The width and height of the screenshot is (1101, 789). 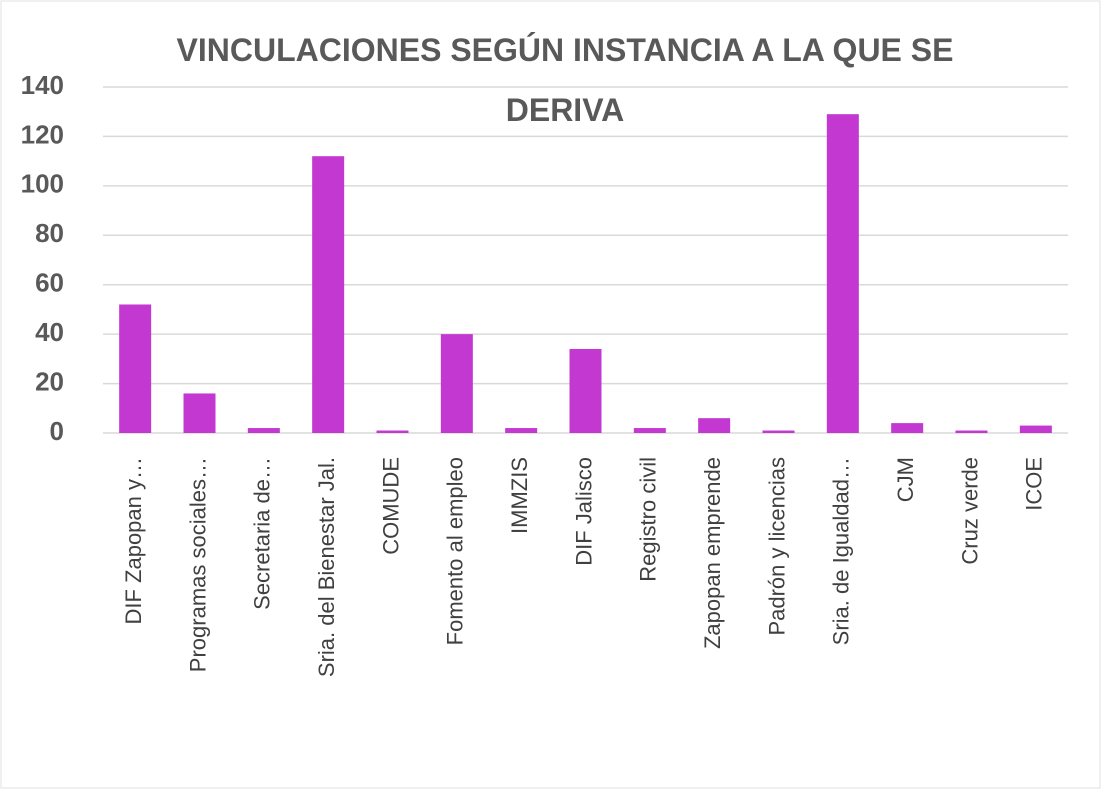 I want to click on x-tick-label: Padrón y licencias, so click(x=776, y=546).